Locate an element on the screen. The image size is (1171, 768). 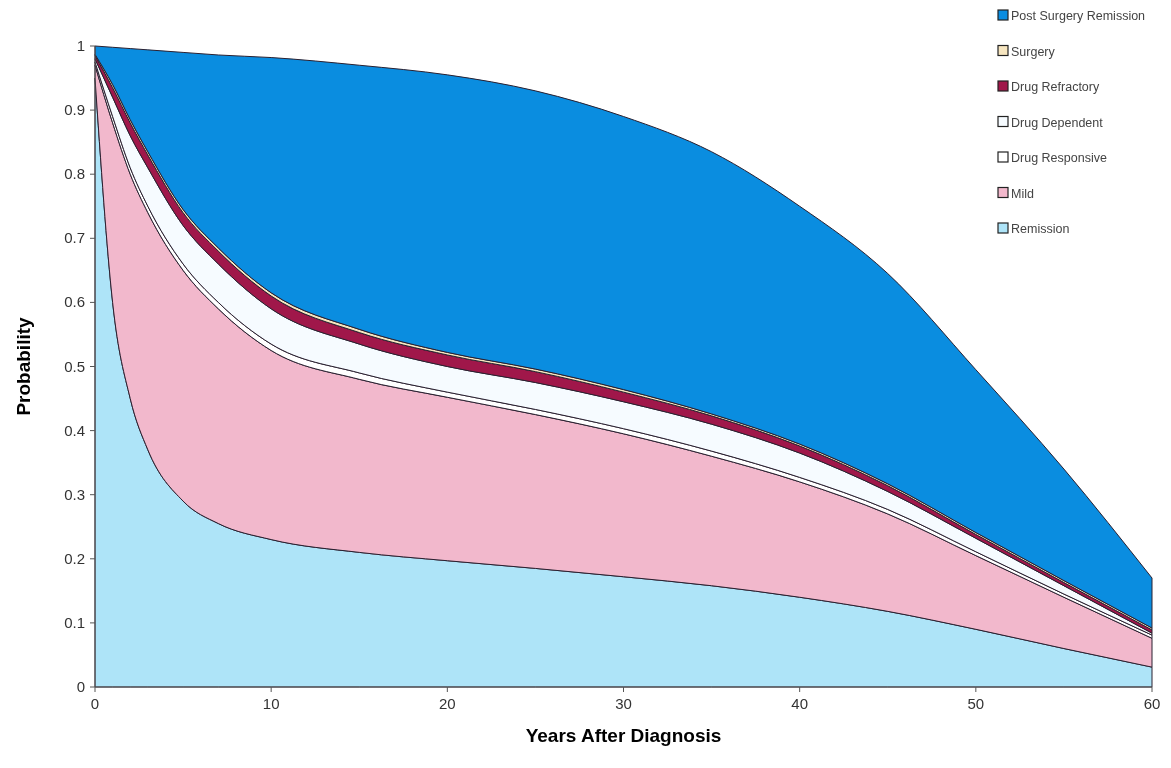
legend-label: Post Surgery Remission is located at coordinates (1078, 16).